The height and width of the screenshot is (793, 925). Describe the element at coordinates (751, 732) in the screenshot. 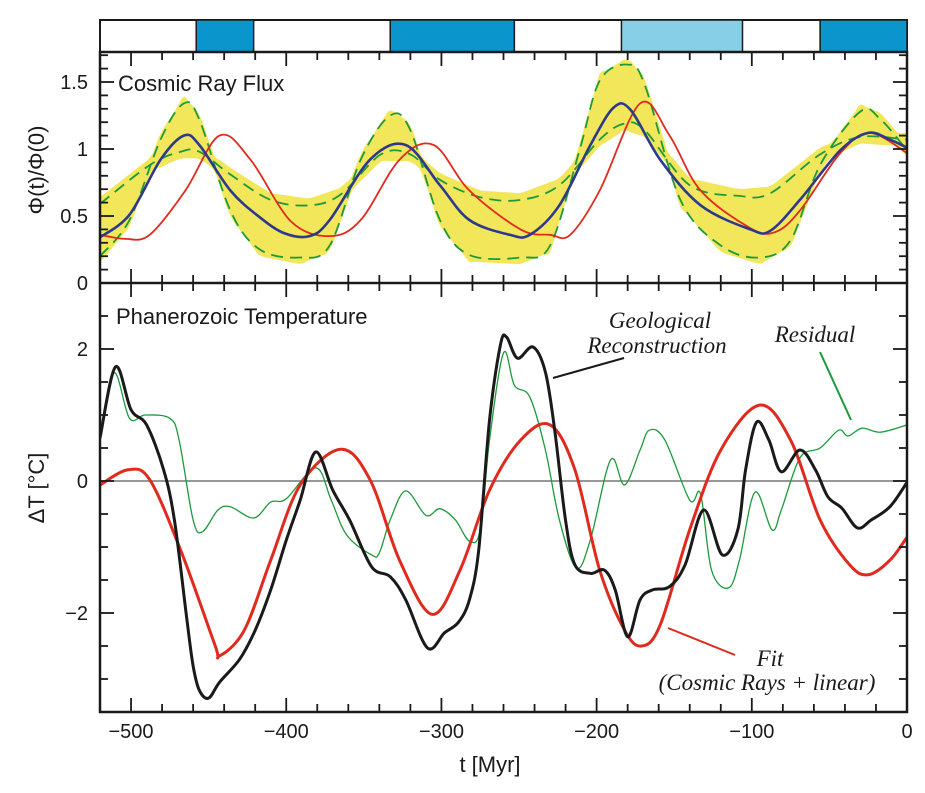

I see `x-tick-label: −100` at that location.